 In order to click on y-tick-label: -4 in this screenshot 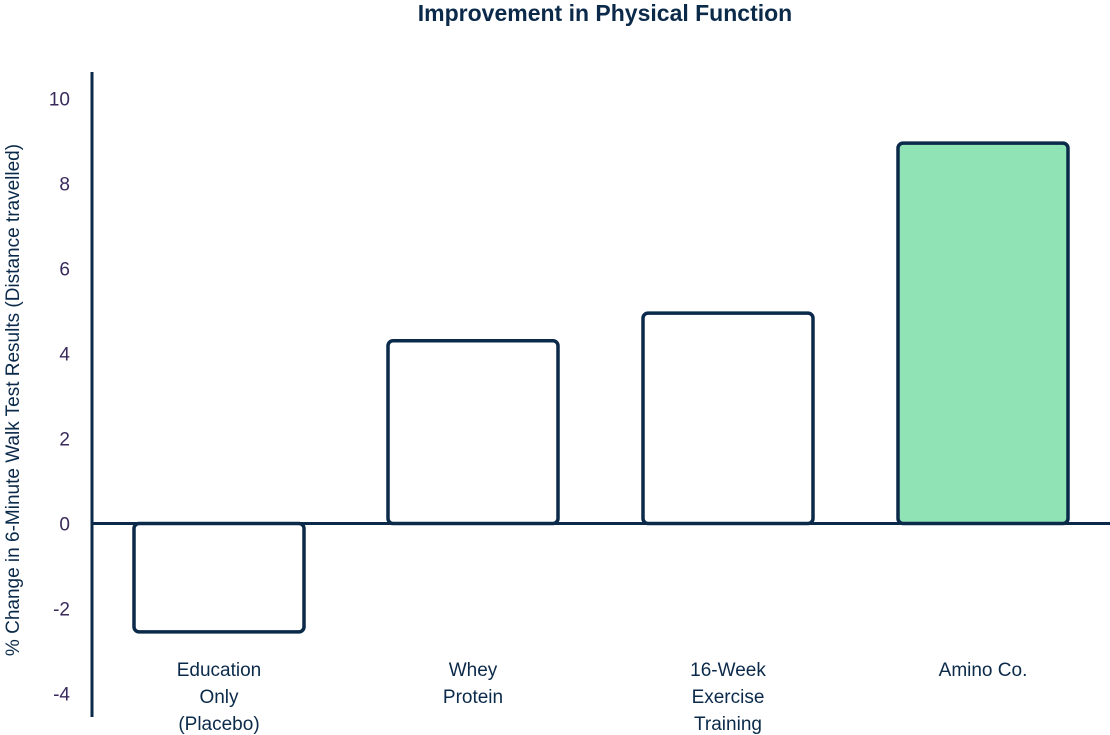, I will do `click(61, 695)`.